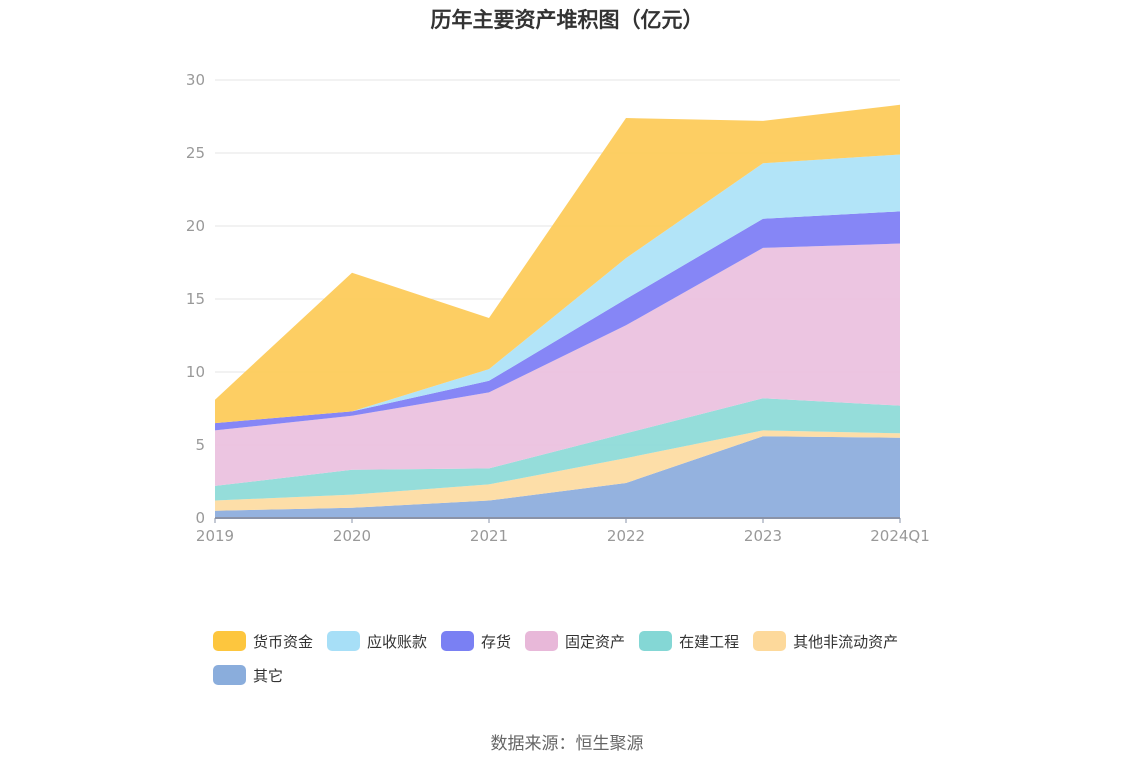  Describe the element at coordinates (352, 536) in the screenshot. I see `x-tick-label: 2020` at that location.